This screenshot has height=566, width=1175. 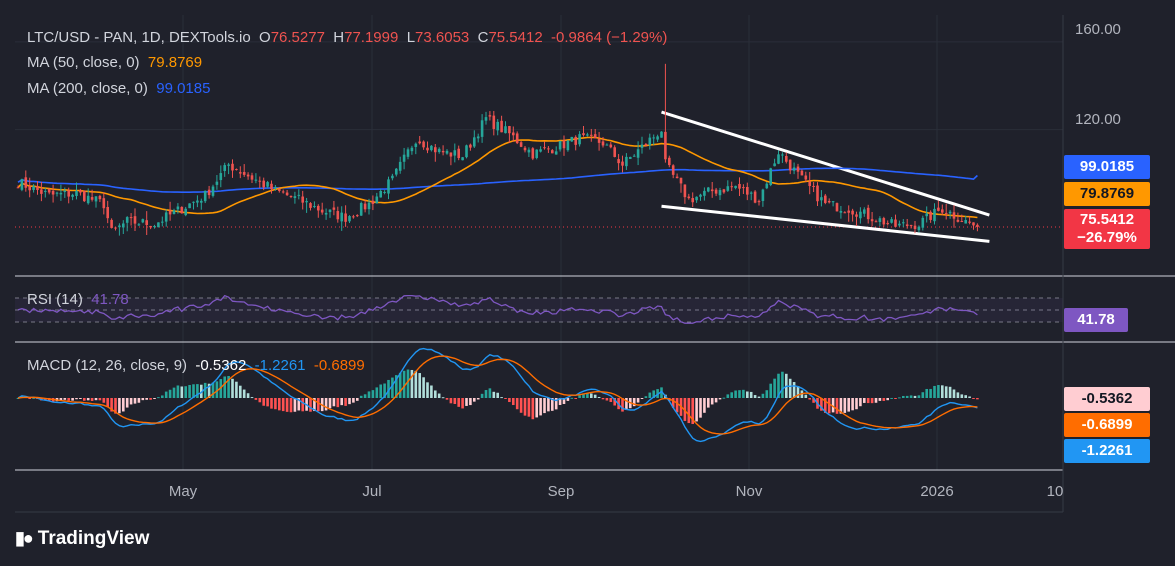 What do you see at coordinates (497, 309) in the screenshot?
I see `rsi-line` at bounding box center [497, 309].